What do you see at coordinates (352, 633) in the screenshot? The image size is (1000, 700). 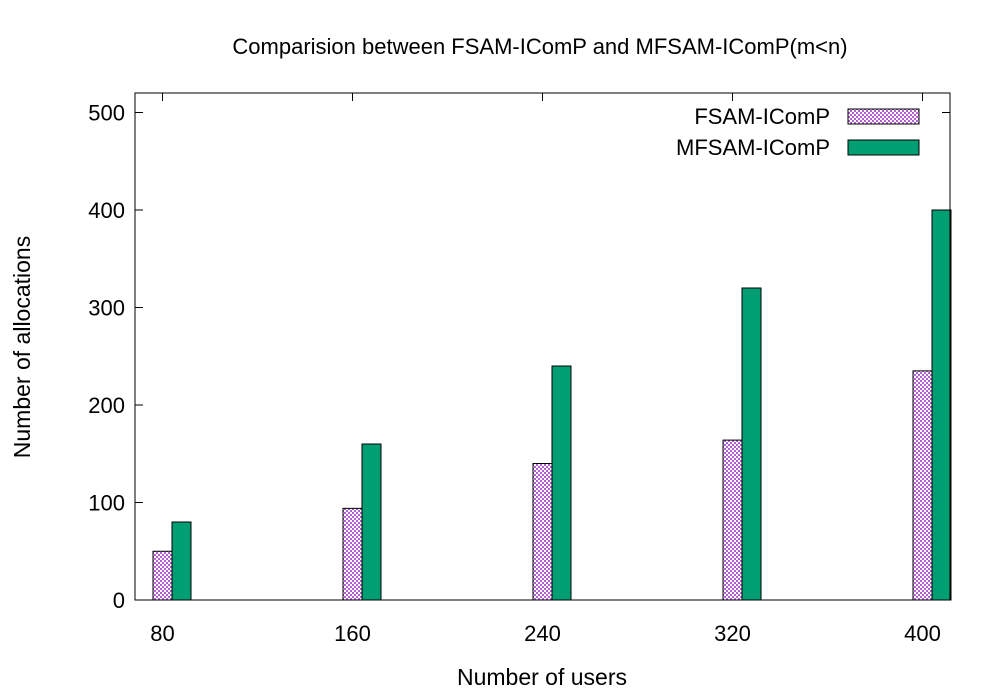 I see `x-tick-label: 160` at bounding box center [352, 633].